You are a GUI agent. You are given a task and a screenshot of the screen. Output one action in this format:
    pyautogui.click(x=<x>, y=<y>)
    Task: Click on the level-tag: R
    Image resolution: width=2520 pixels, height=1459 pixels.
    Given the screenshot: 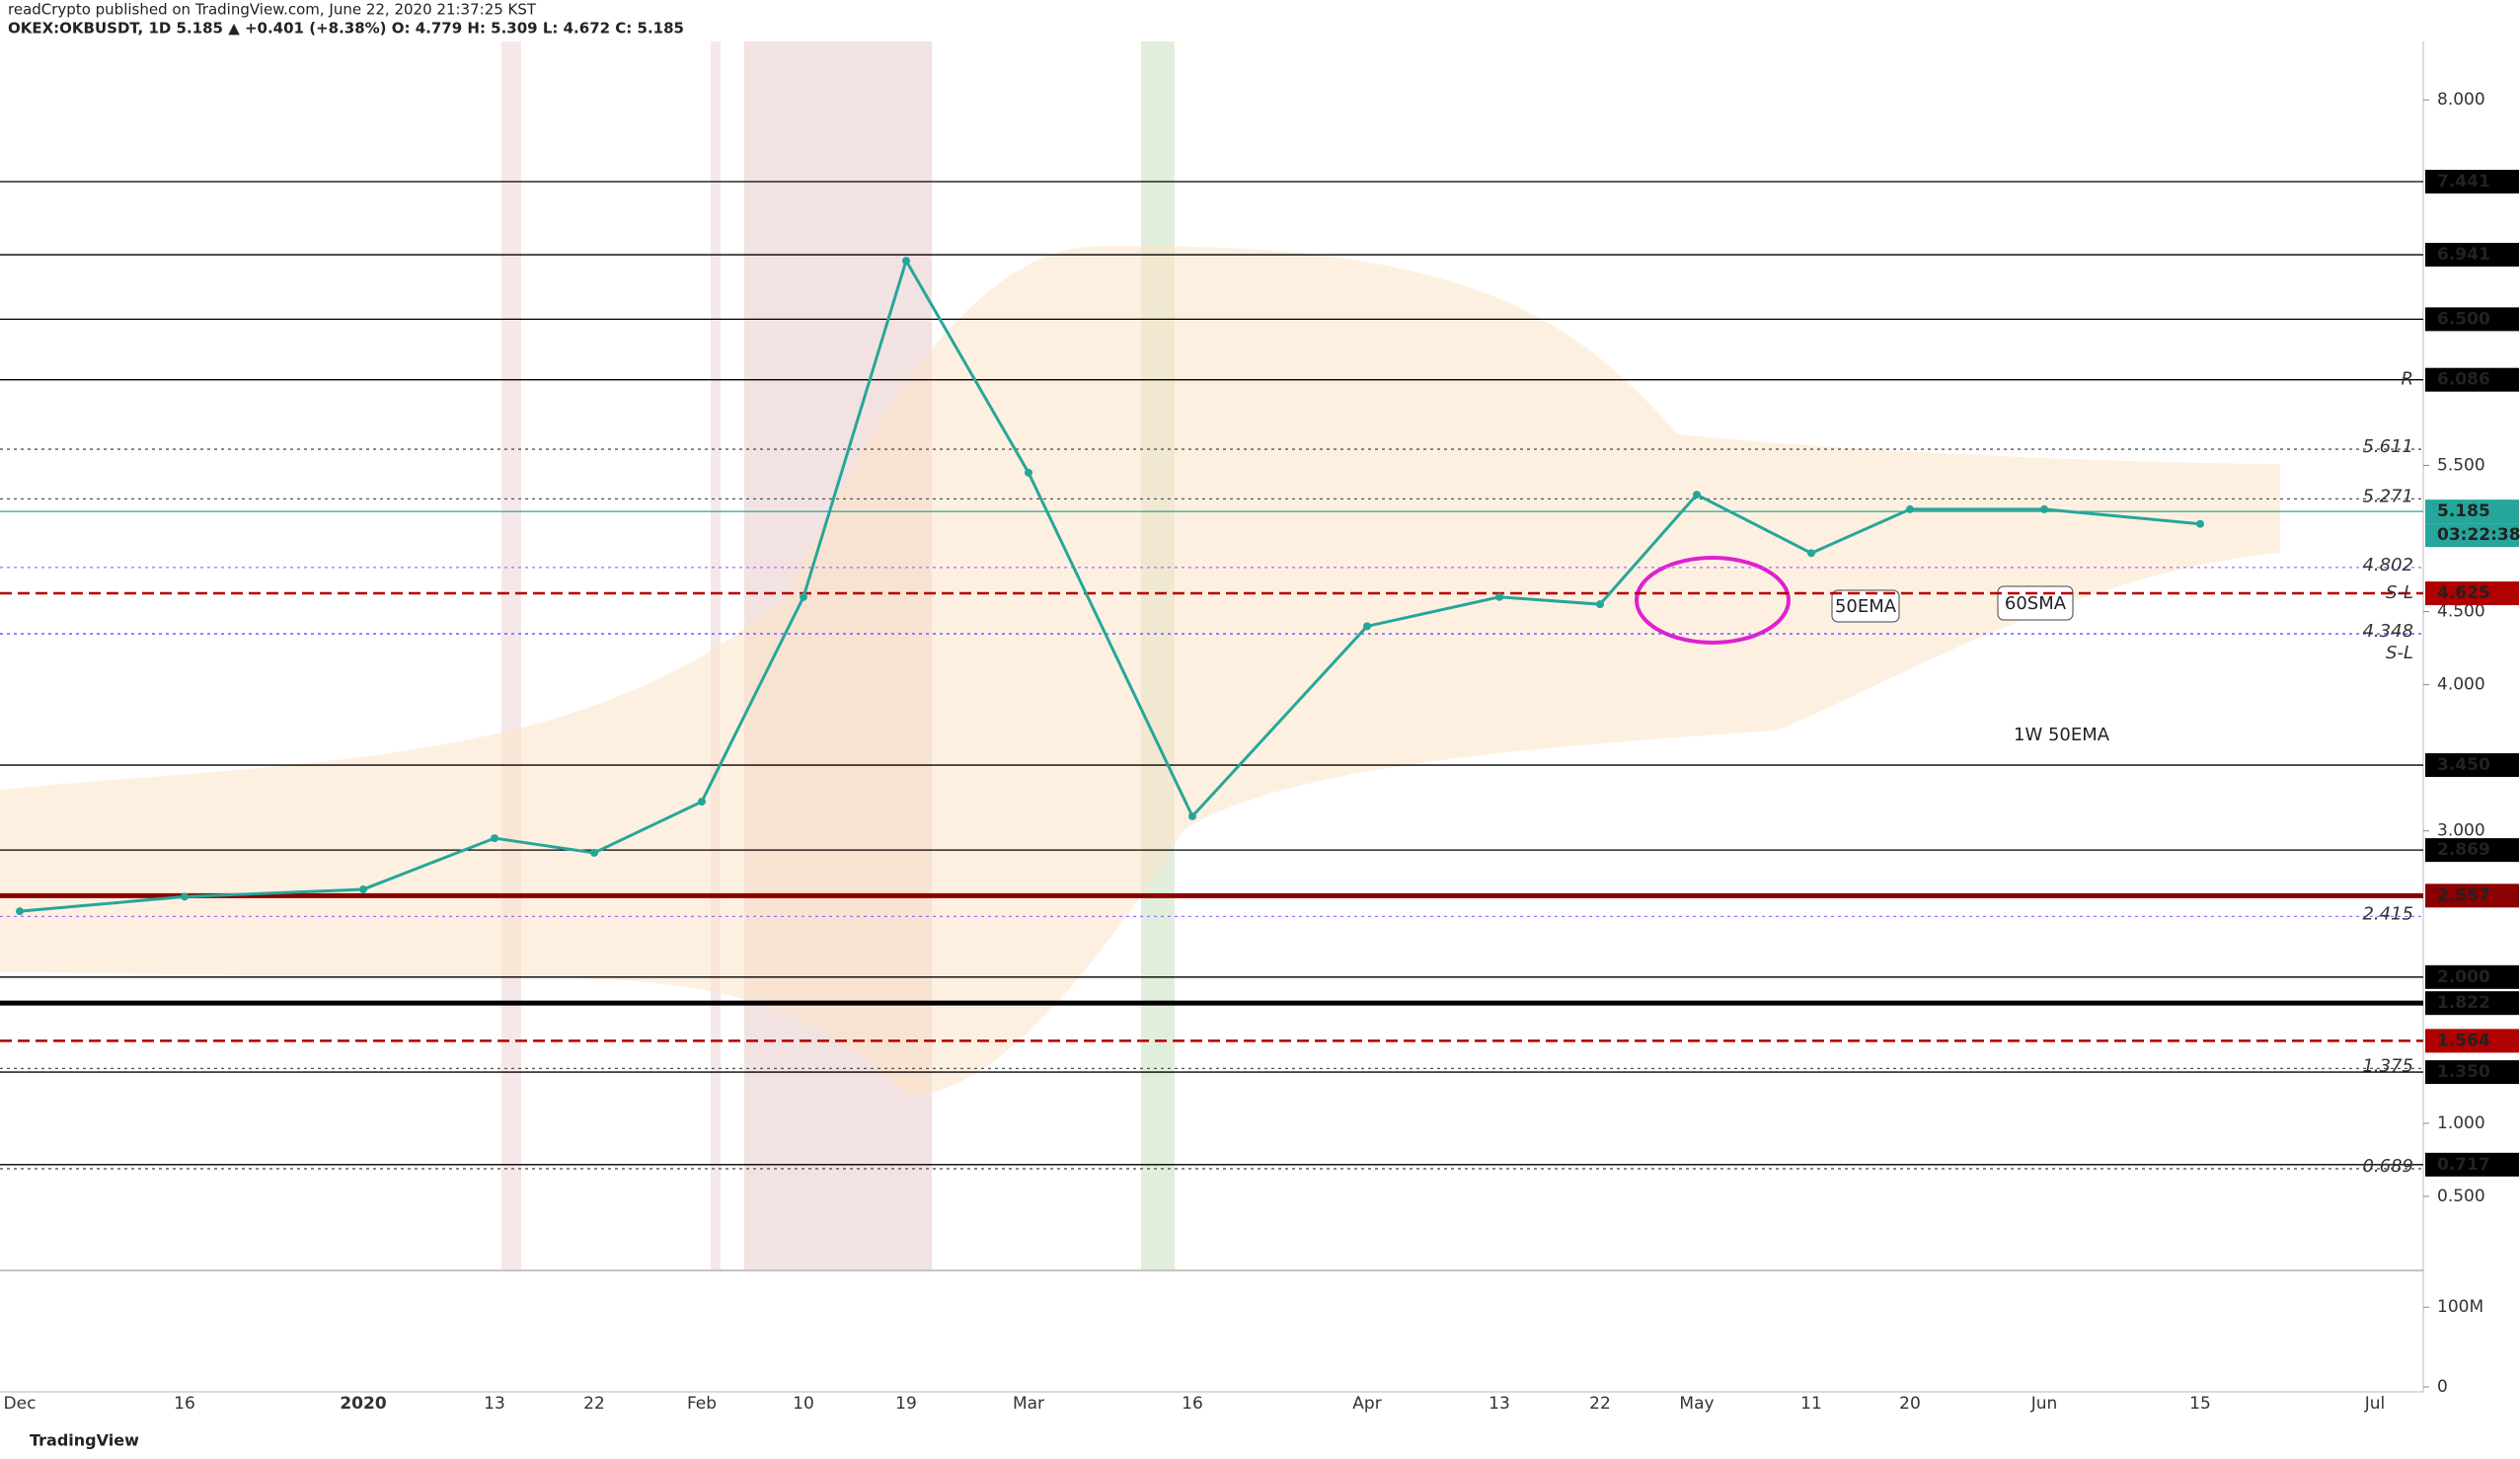 What is the action you would take?
    pyautogui.click(x=2407, y=379)
    